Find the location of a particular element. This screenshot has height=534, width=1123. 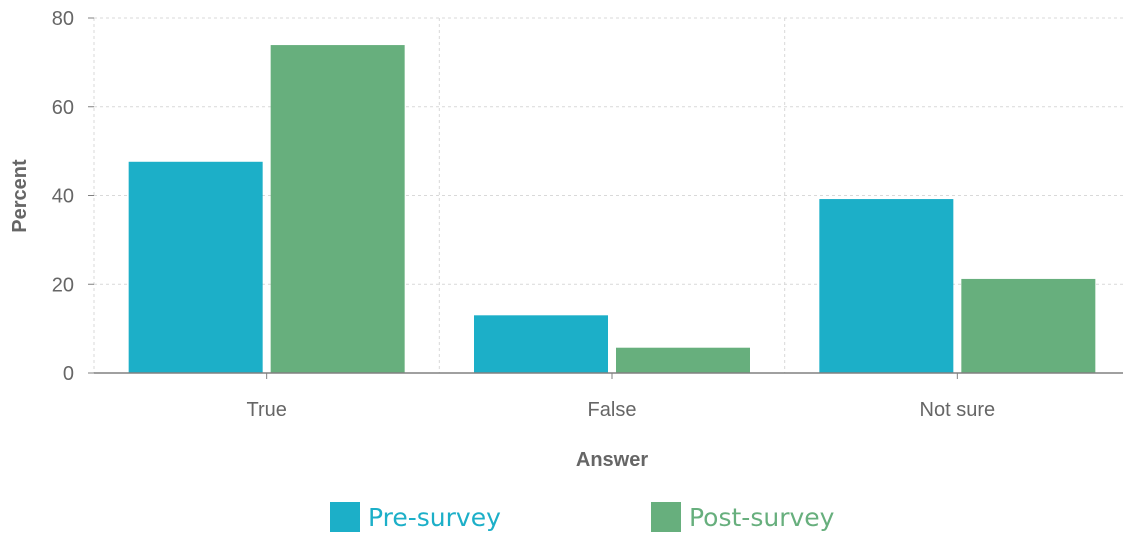

y-tick-label: 60 is located at coordinates (63, 108).